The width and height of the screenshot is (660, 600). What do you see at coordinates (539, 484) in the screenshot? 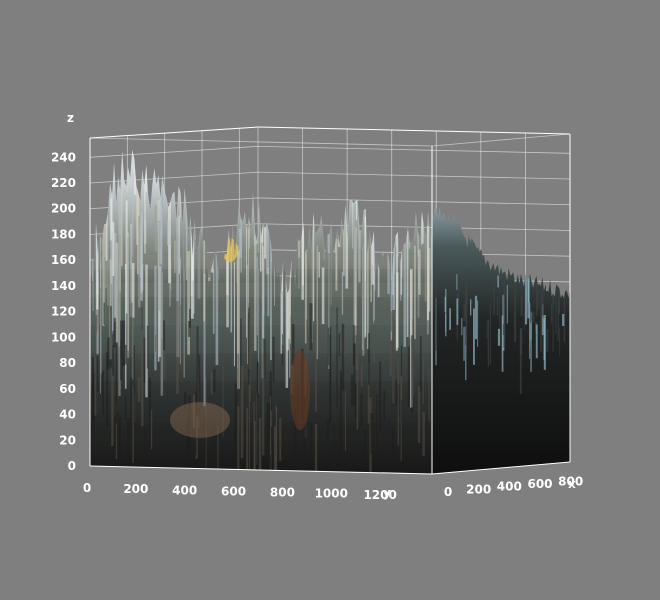
I see `x-tick-label: 600` at bounding box center [539, 484].